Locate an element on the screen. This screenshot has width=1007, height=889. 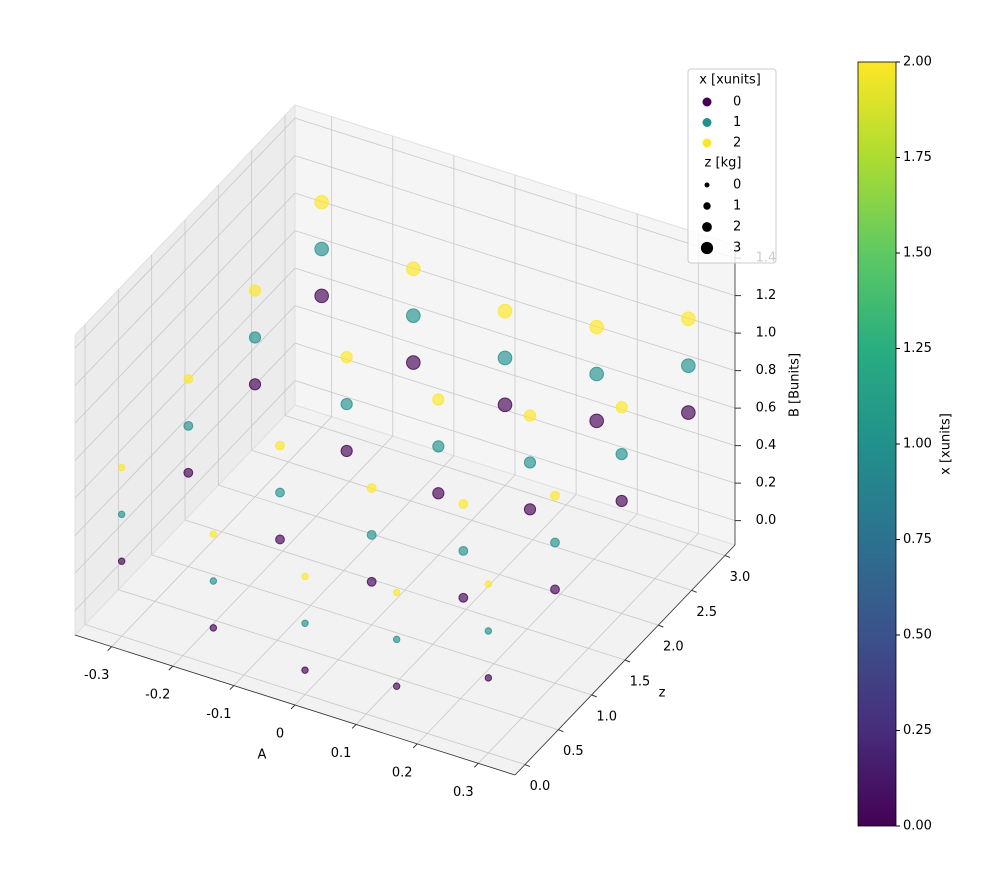
legend-title: x [xunits] is located at coordinates (730, 80).